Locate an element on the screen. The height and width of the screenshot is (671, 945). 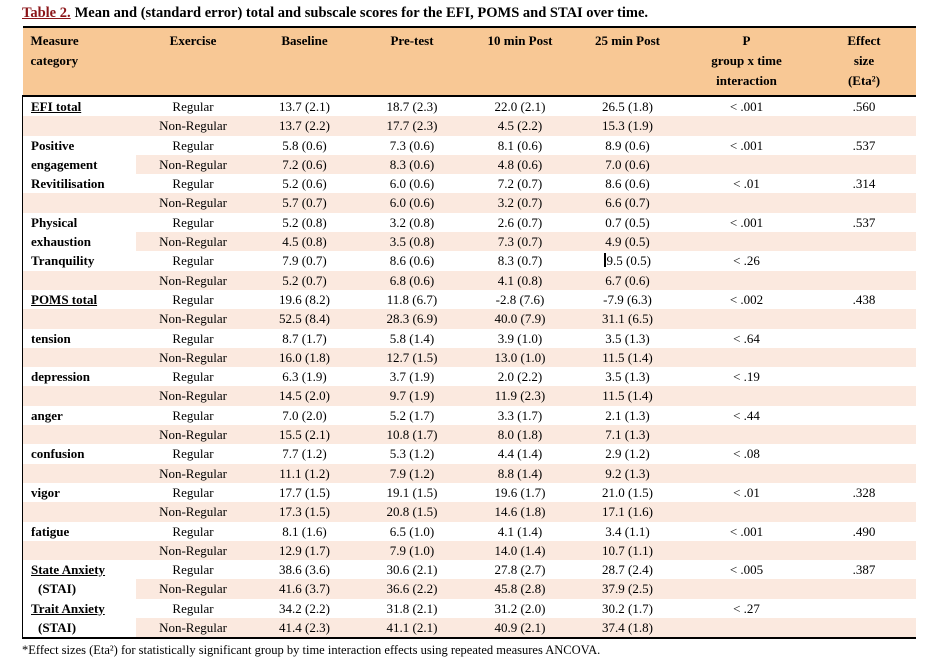
post25-value: 11.5 (1.4) is located at coordinates (627, 396).